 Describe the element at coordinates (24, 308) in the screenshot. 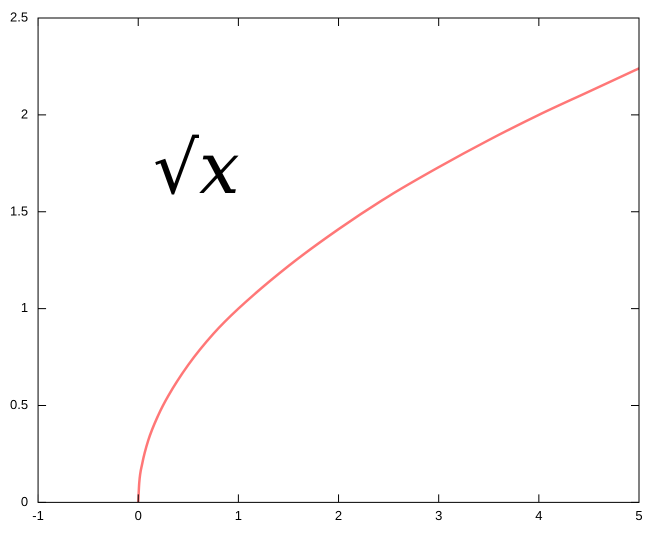

I see `y-tick-label: 1` at that location.